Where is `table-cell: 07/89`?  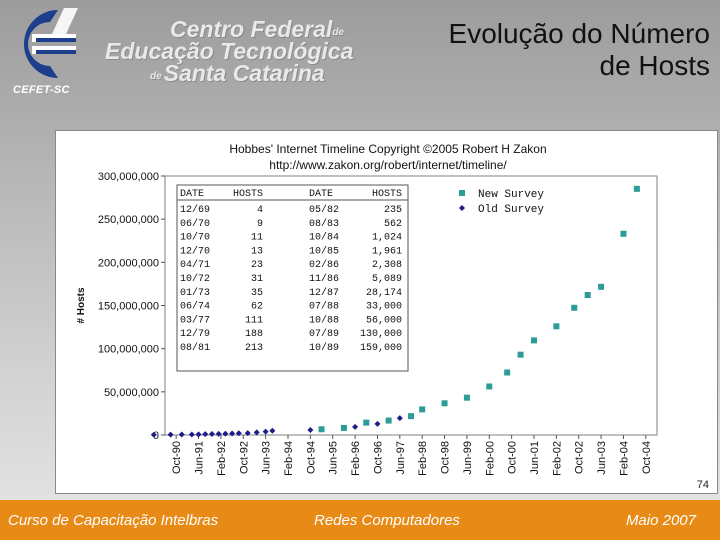
table-cell: 07/89 is located at coordinates (324, 334).